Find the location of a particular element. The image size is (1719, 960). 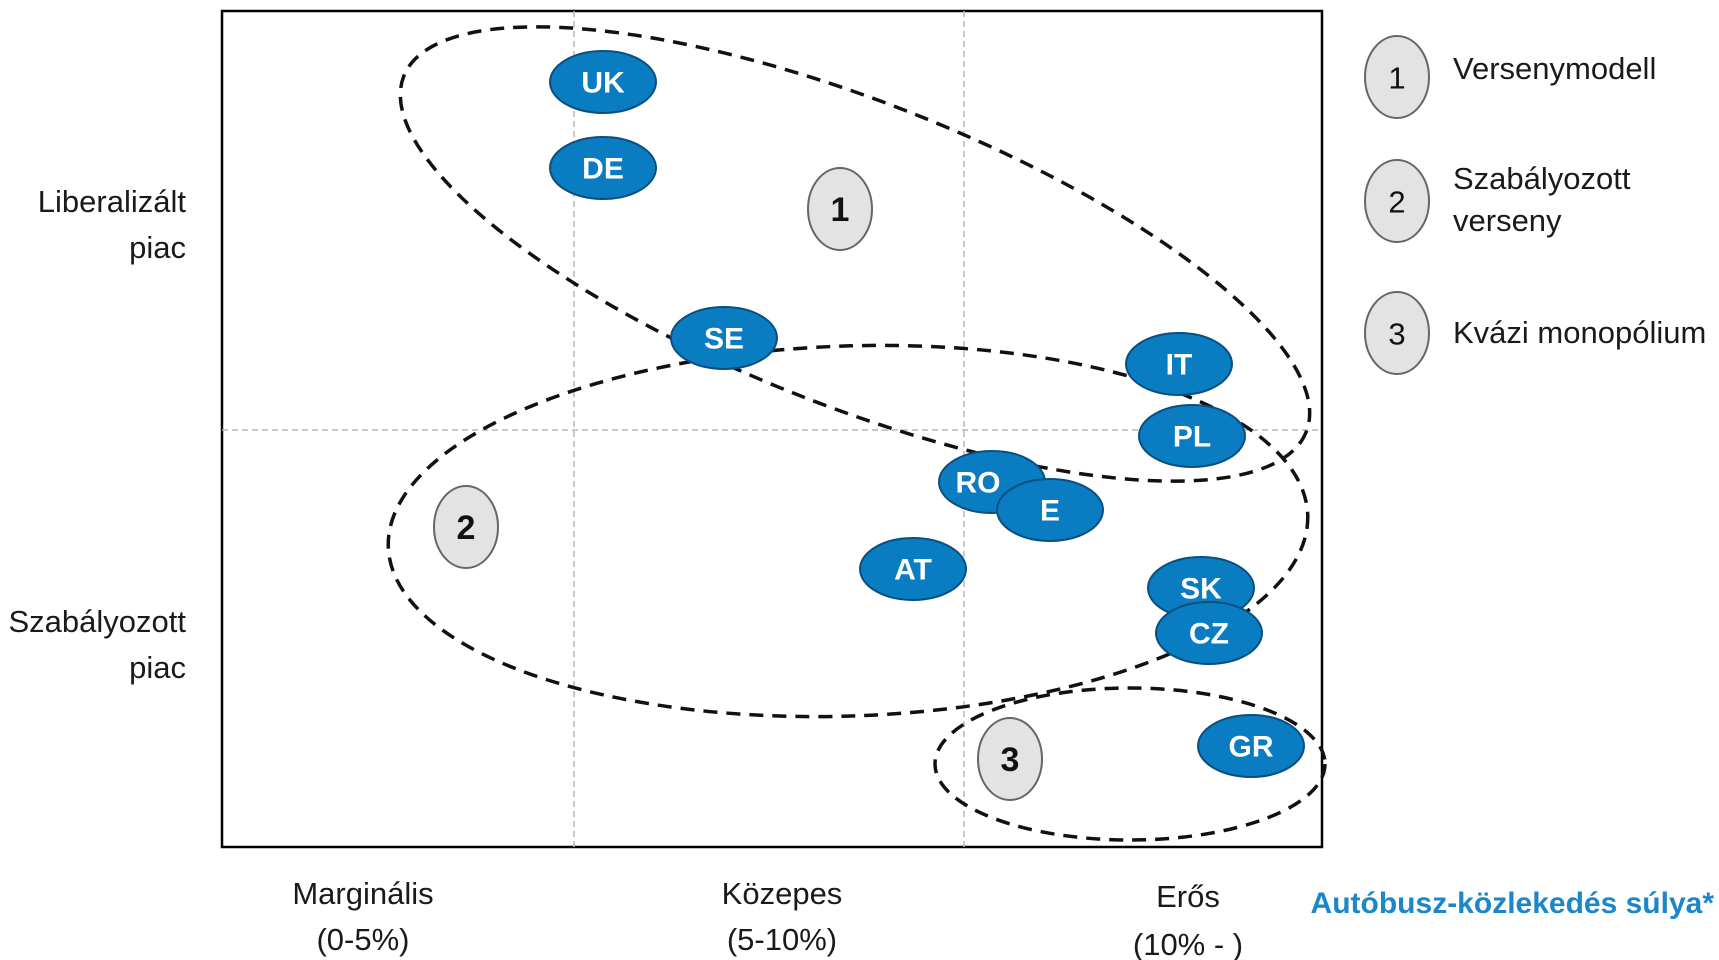

x-axis-category-1-label: Marginális is located at coordinates (362, 893).